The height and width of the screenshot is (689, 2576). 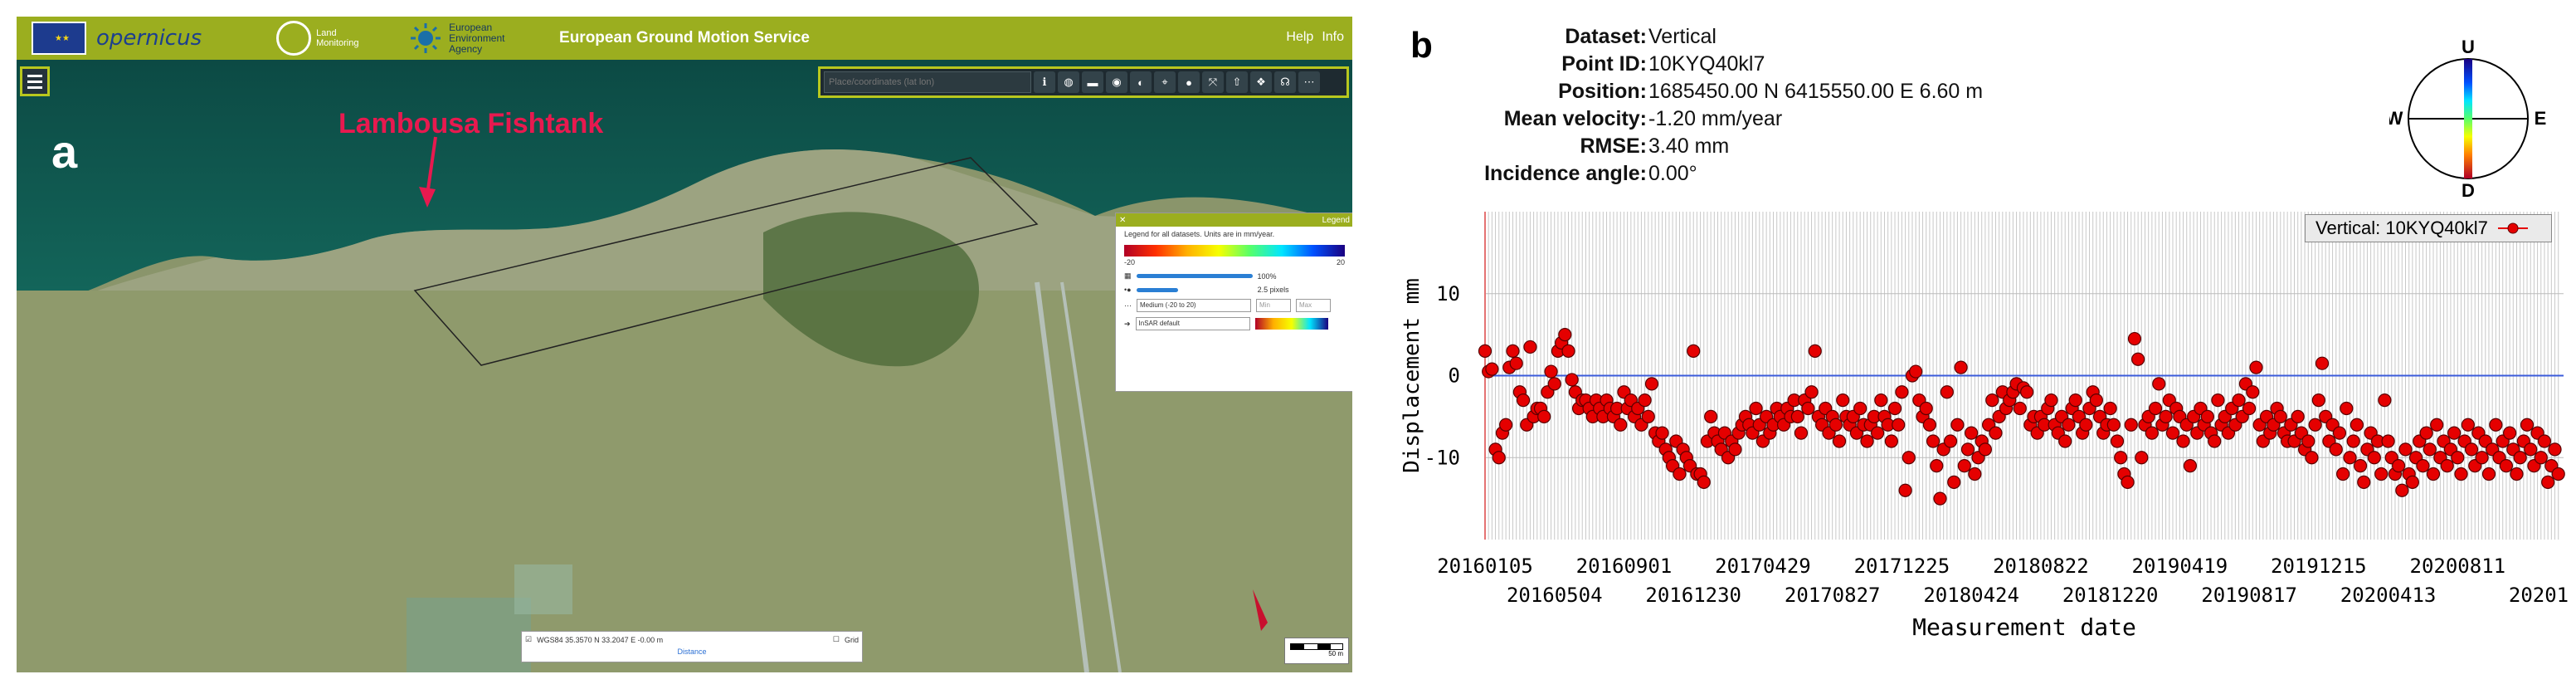 I want to click on legend-ramp-labels: -20 20, so click(x=1234, y=262).